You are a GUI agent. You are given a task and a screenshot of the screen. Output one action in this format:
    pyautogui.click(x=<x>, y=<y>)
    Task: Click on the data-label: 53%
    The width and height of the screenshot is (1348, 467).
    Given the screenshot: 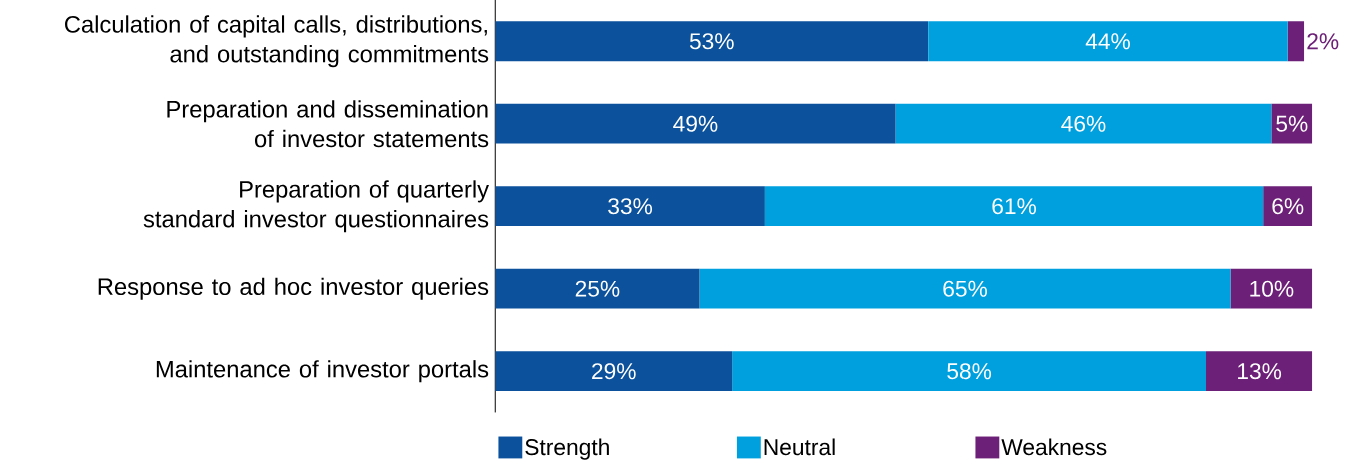 What is the action you would take?
    pyautogui.click(x=711, y=41)
    